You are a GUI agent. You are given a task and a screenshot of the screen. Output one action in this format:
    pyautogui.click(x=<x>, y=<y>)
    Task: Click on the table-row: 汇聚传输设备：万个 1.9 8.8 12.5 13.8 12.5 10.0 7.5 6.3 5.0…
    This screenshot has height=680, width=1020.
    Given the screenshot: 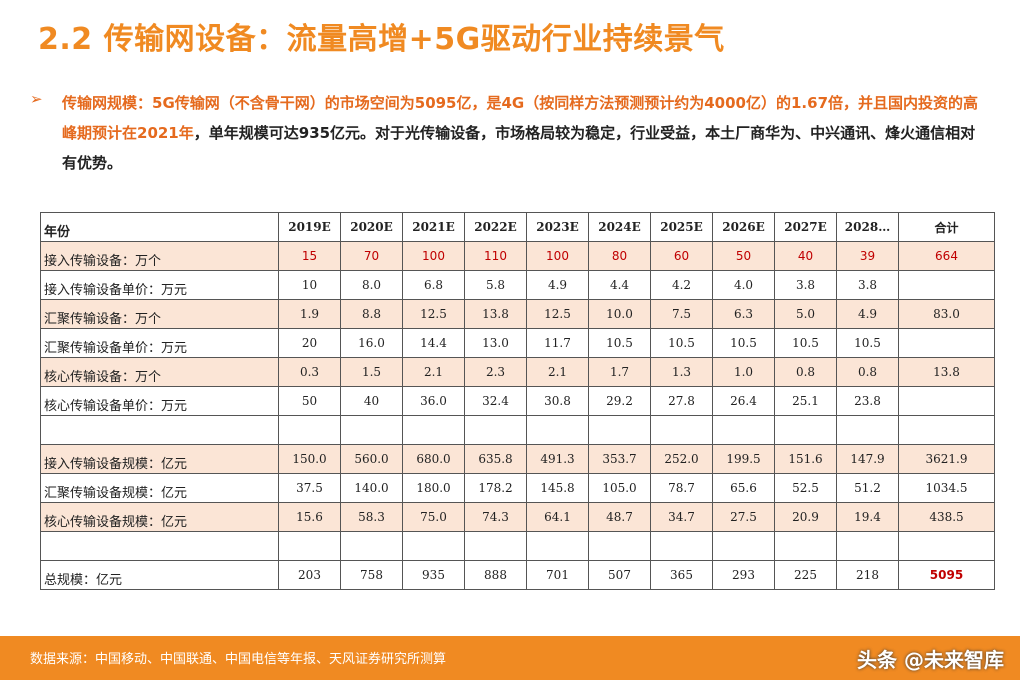 What is the action you would take?
    pyautogui.click(x=517, y=314)
    